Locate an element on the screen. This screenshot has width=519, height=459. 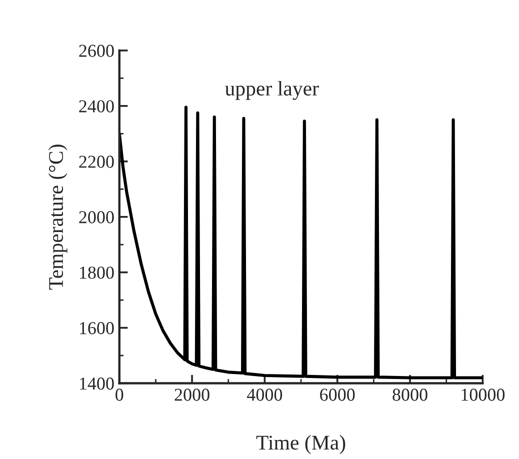
x-tick-label: 4000 is located at coordinates (264, 394).